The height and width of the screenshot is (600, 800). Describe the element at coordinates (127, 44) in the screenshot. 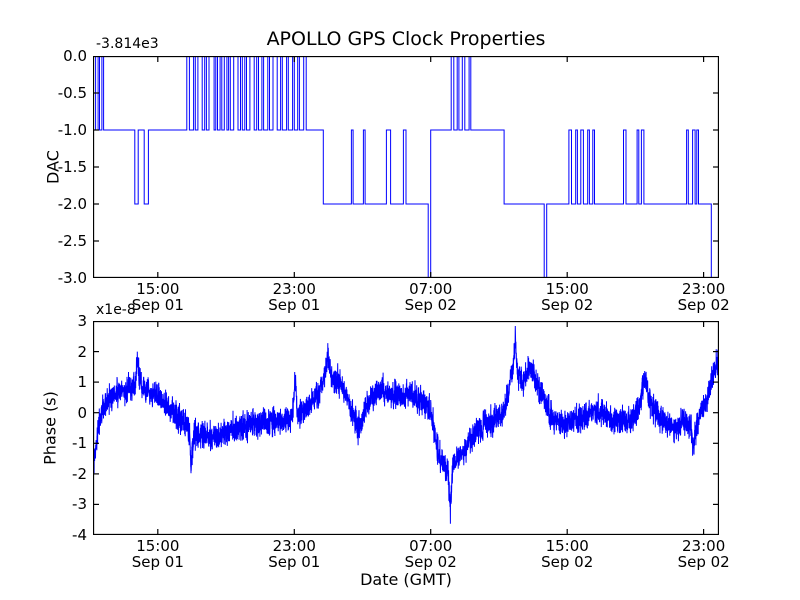

I see `dac-offset-text: -3.814e3` at that location.